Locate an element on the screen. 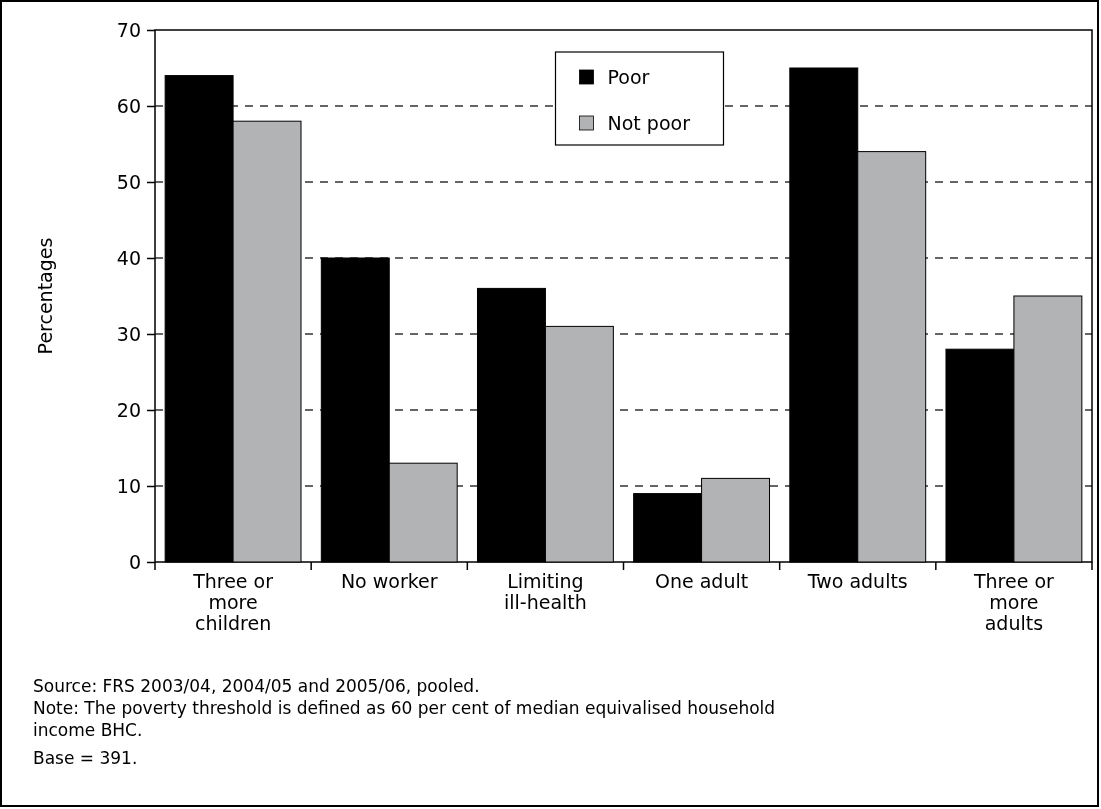 This screenshot has height=809, width=1101. x-tick-label: Limiting ill-health is located at coordinates (545, 591).